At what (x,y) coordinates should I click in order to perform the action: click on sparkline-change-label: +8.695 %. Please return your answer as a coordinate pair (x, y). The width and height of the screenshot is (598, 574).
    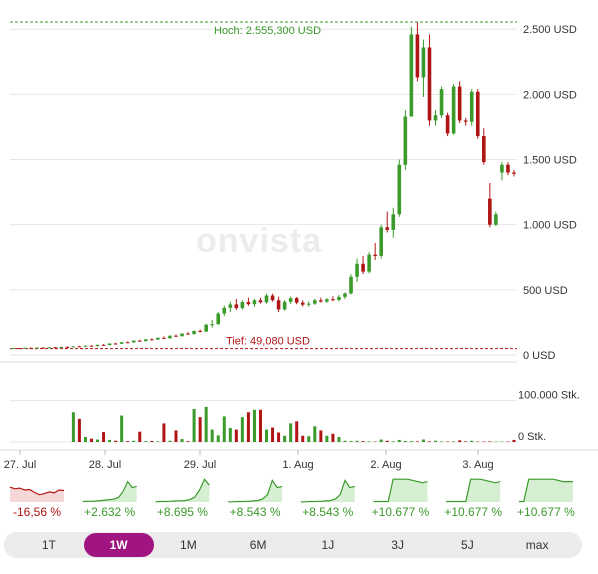
    Looking at the image, I should click on (182, 512).